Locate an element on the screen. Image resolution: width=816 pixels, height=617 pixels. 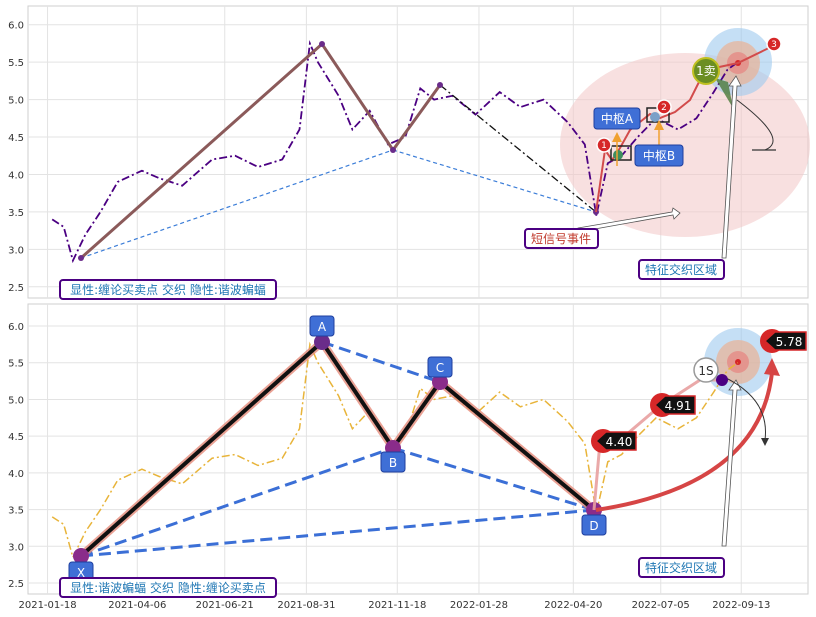
wedge-shape is located at coordinates (724, 93).